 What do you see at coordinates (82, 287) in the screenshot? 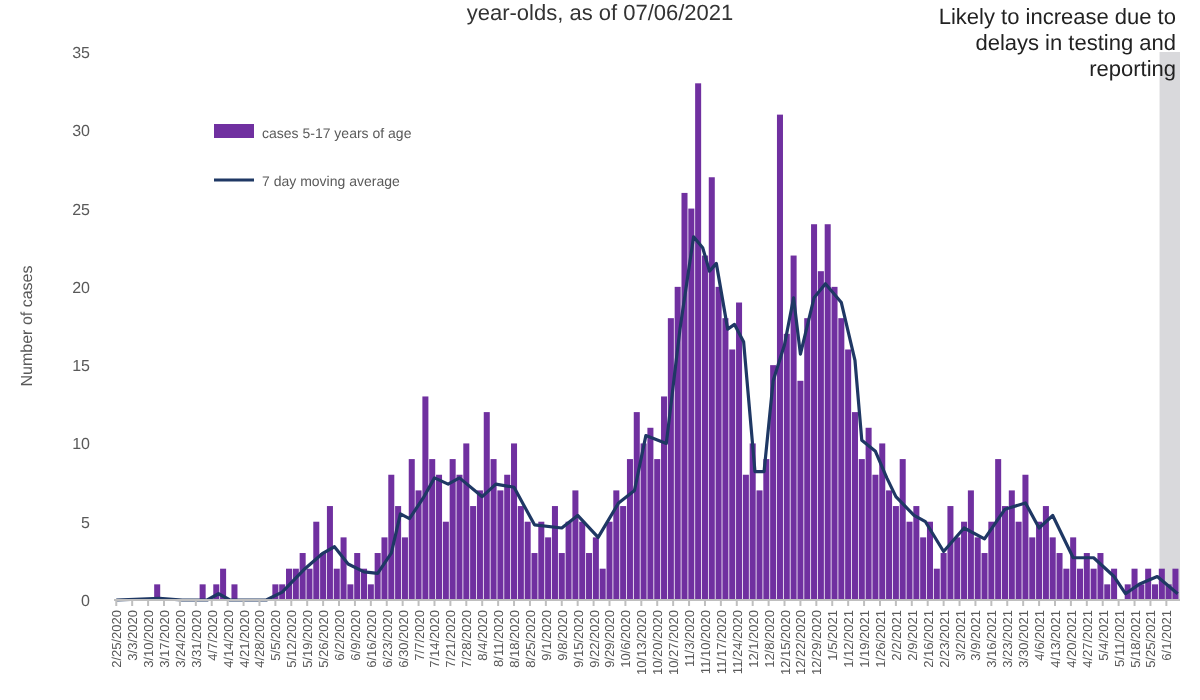
I see `y-tick-label: 20` at bounding box center [82, 287].